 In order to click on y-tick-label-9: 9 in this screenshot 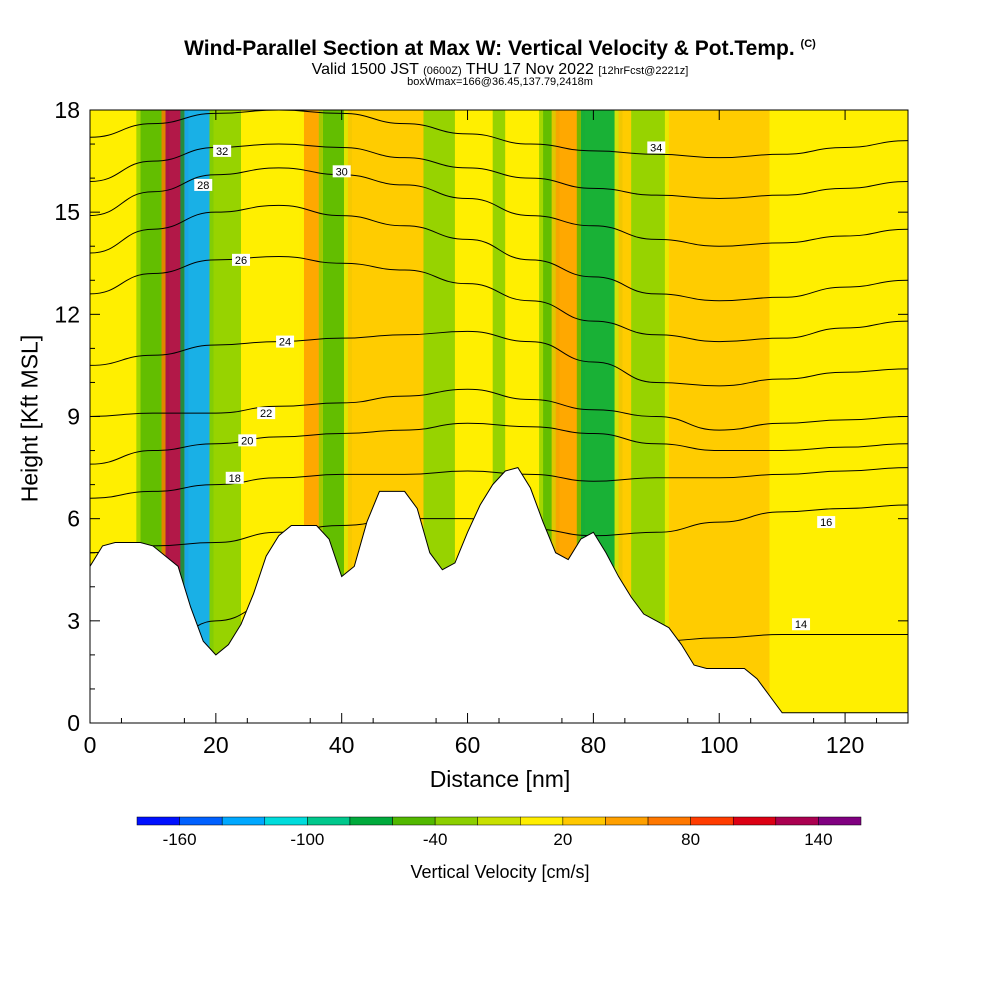, I will do `click(73, 417)`.